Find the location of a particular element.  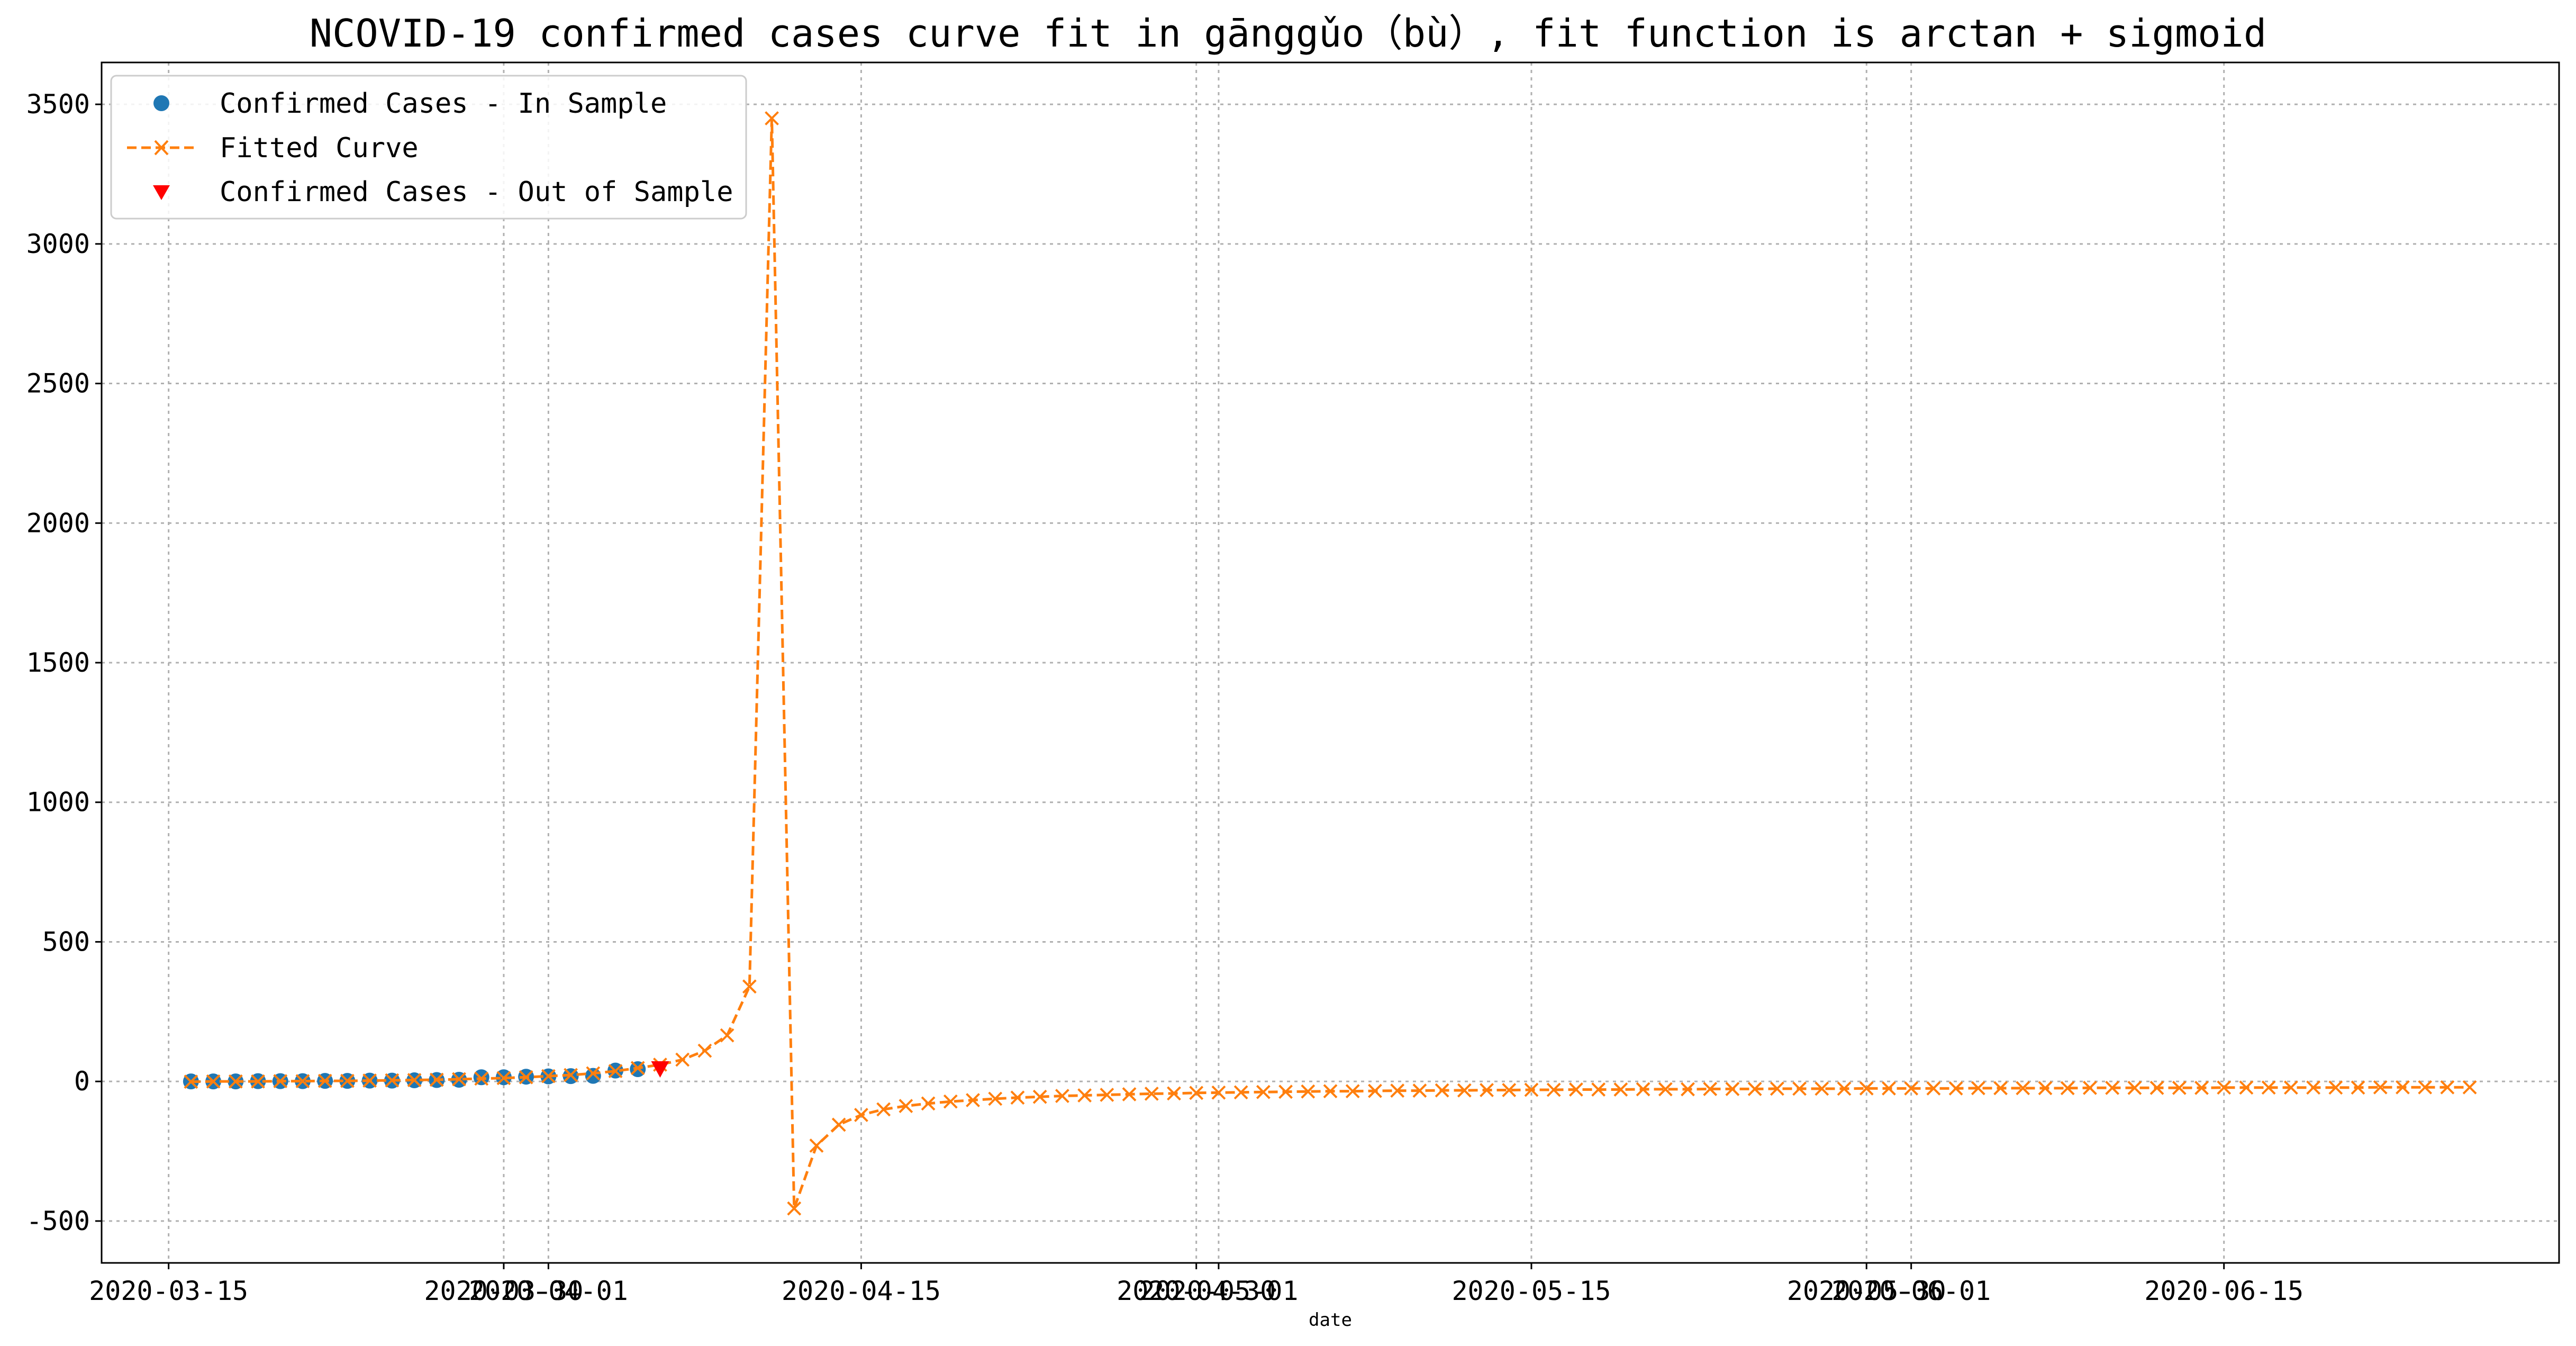

legend-marker-in-sample is located at coordinates (161, 103).